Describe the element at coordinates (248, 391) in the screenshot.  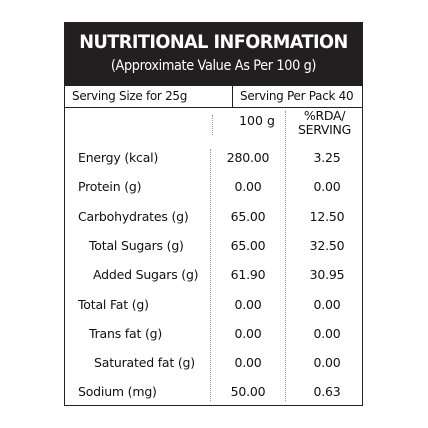
I see `value-100g: 50.00` at that location.